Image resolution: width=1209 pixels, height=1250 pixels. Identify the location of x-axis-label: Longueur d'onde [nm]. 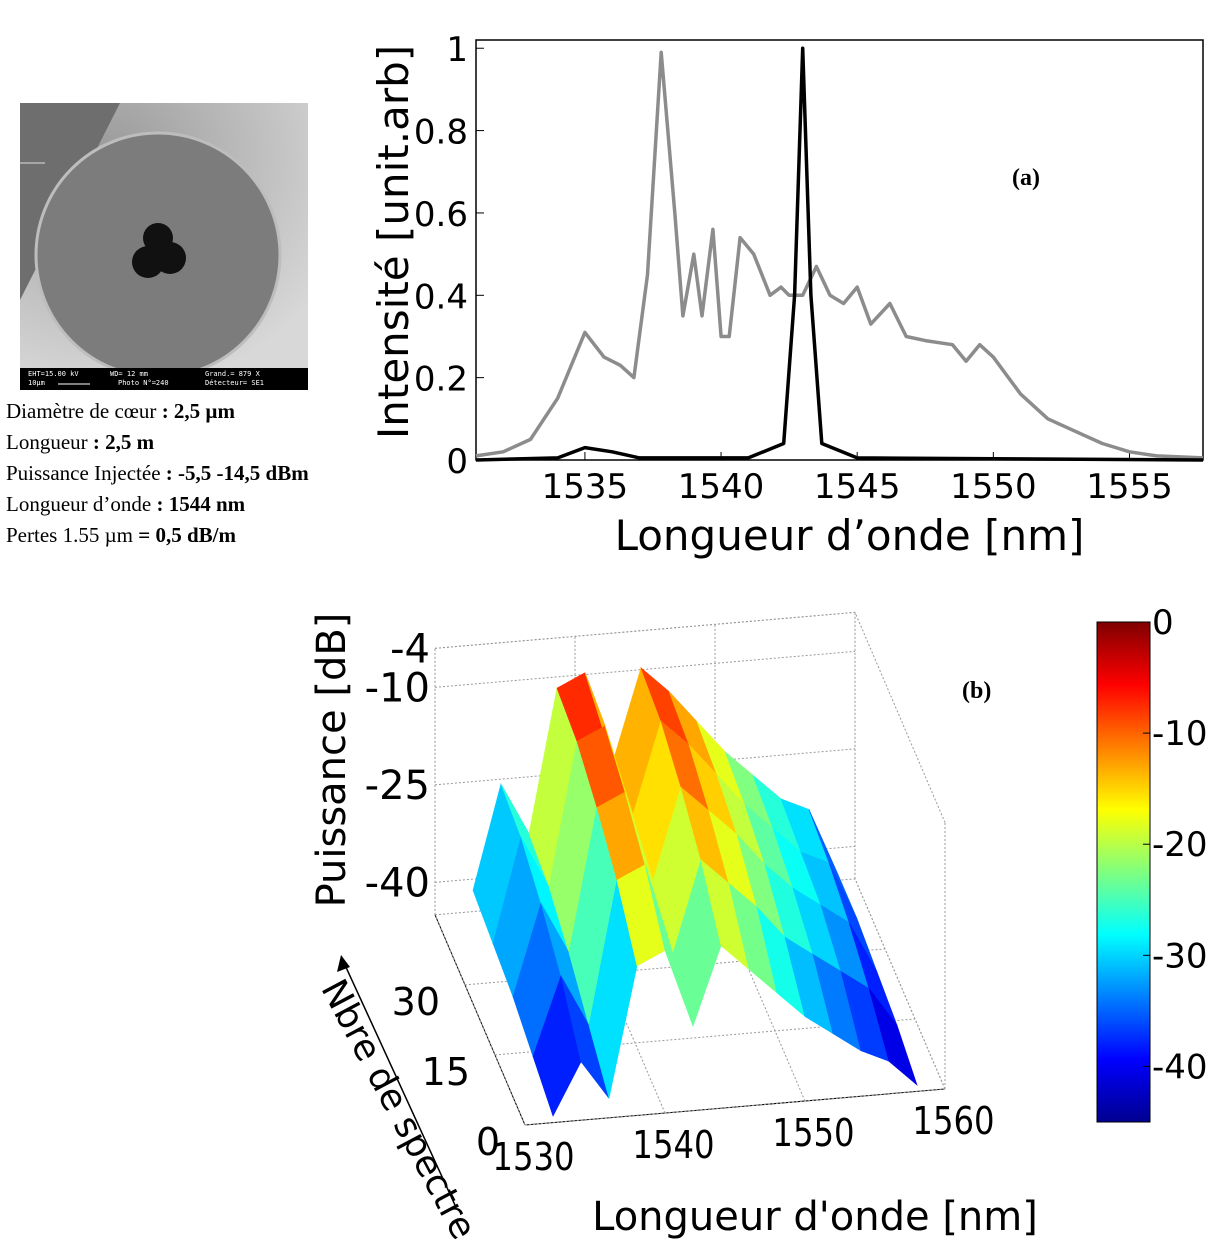
(815, 1217).